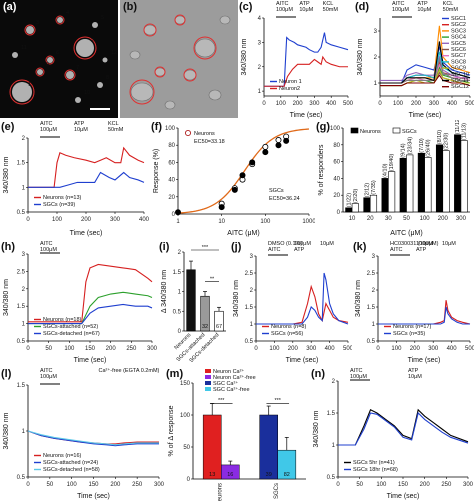  I want to click on stimulus-annotation: 100μM, so click(302, 244).